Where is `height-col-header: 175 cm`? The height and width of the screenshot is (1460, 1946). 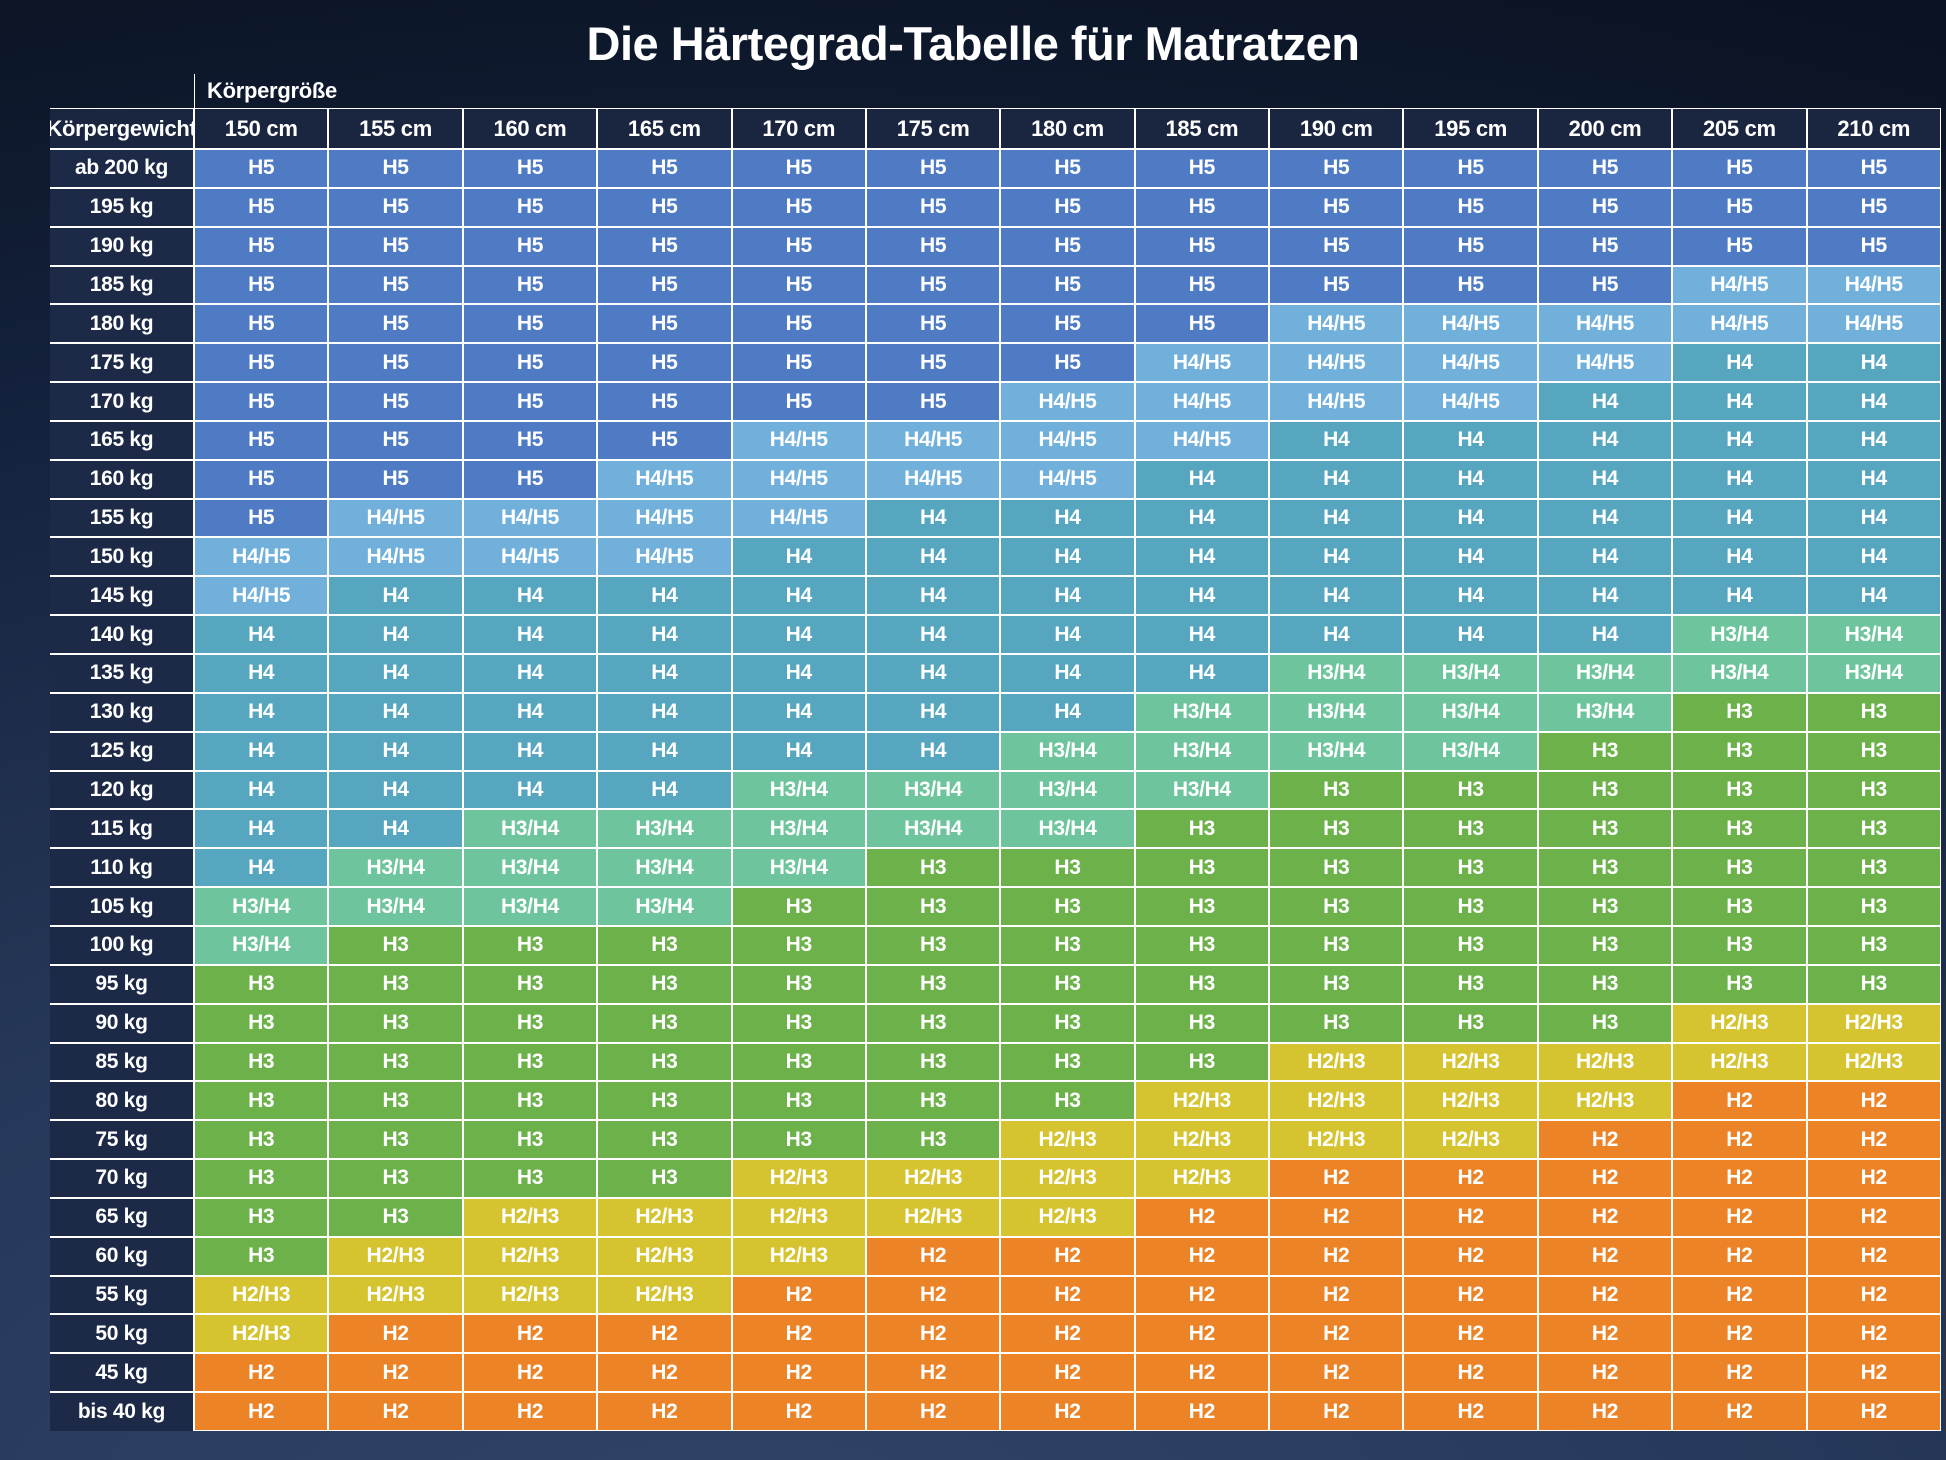 height-col-header: 175 cm is located at coordinates (933, 128).